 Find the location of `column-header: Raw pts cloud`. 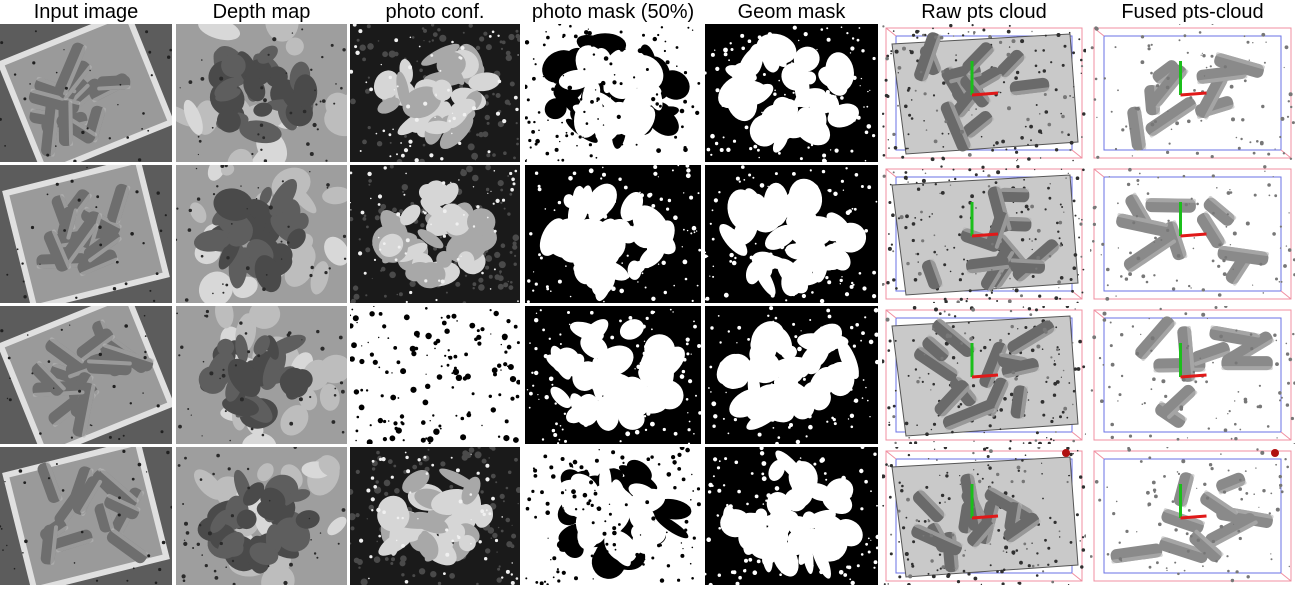

column-header: Raw pts cloud is located at coordinates (984, 12).